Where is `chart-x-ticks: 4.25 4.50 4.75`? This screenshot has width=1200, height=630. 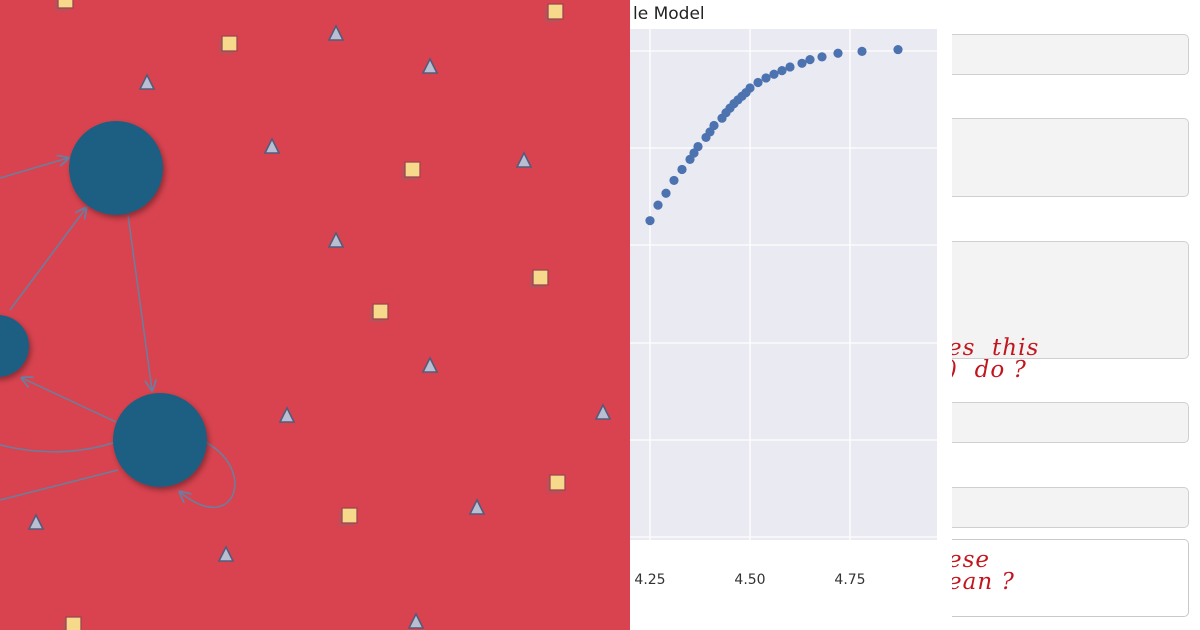 chart-x-ticks: 4.25 4.50 4.75 is located at coordinates (749, 580).